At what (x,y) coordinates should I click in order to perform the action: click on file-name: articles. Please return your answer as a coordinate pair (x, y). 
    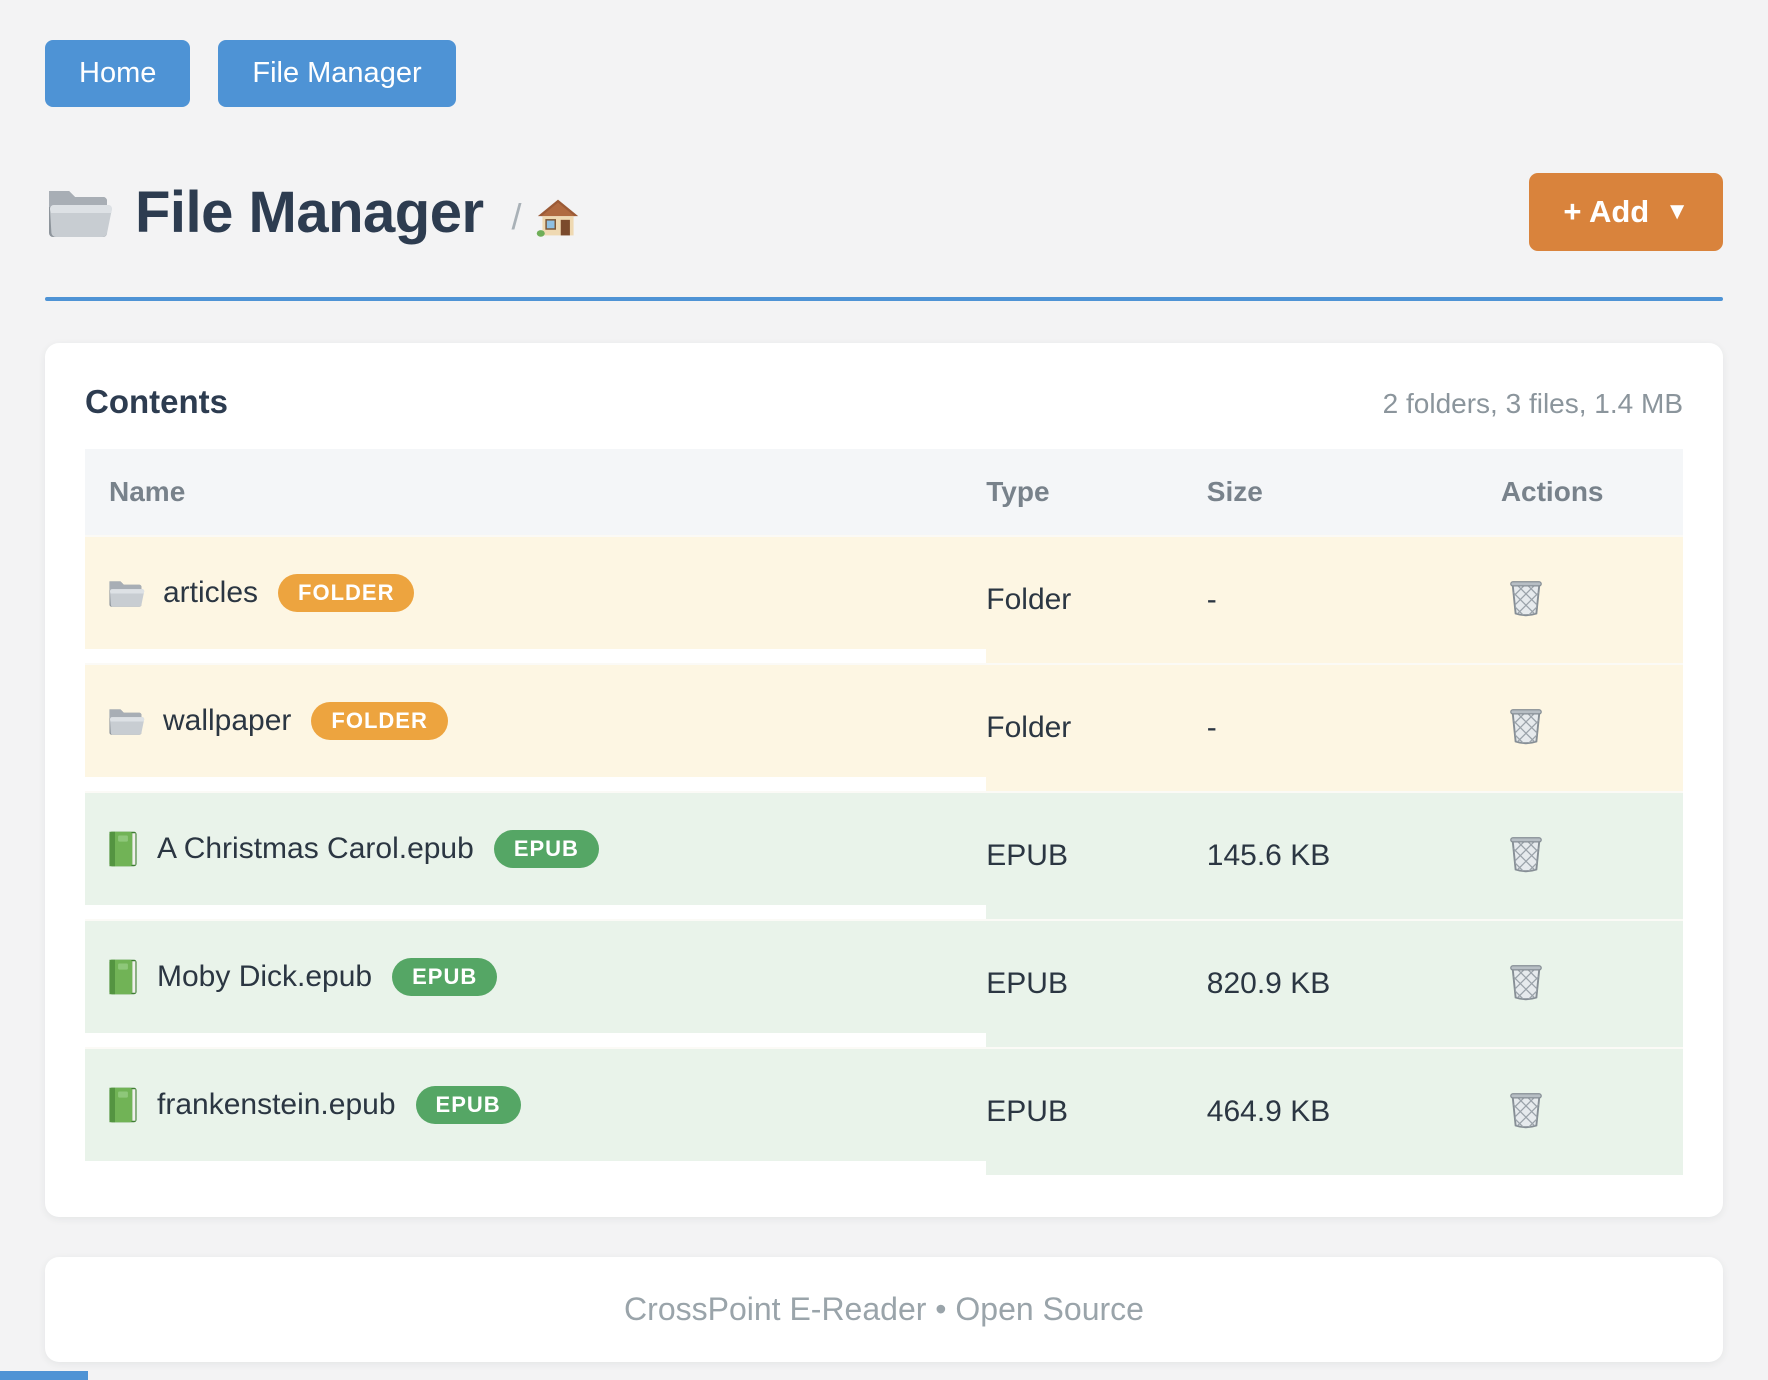
    Looking at the image, I should click on (211, 592).